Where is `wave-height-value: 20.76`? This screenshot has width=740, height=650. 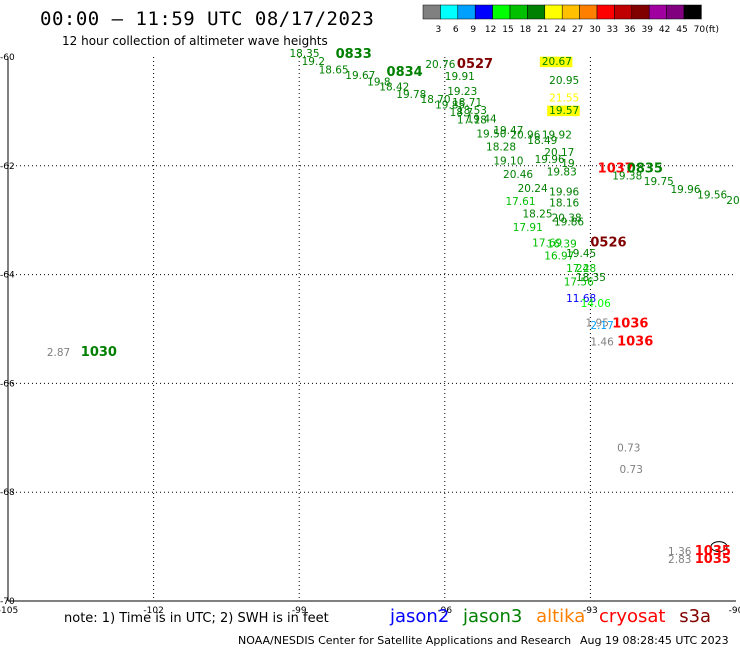 wave-height-value: 20.76 is located at coordinates (440, 65).